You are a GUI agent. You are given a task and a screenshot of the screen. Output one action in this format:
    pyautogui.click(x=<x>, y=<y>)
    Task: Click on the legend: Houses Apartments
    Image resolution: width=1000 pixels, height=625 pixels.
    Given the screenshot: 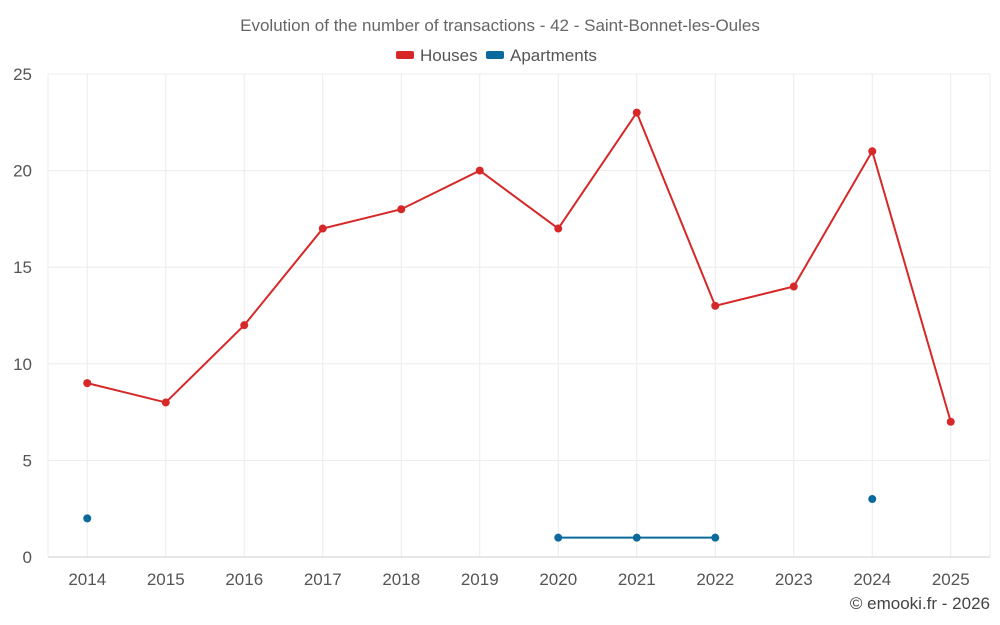 What is the action you would take?
    pyautogui.click(x=496, y=55)
    